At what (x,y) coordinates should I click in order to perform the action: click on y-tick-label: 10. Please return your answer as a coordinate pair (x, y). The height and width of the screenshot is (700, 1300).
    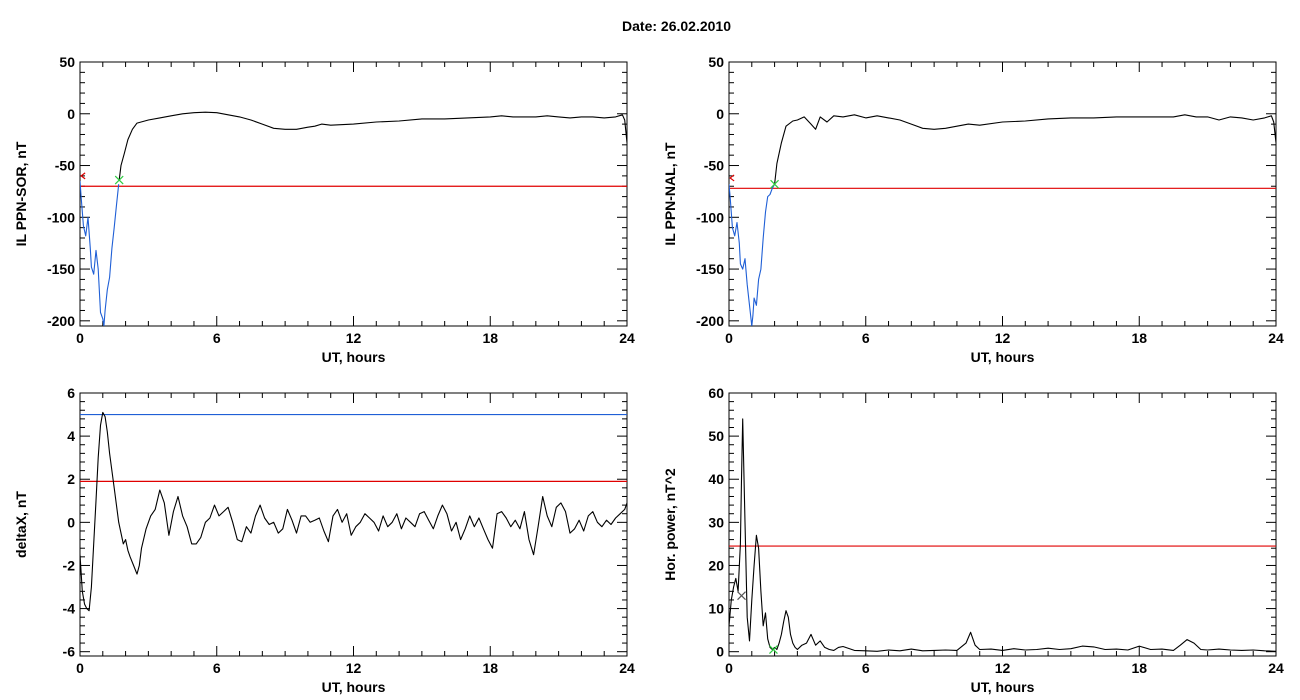
    Looking at the image, I should click on (716, 609).